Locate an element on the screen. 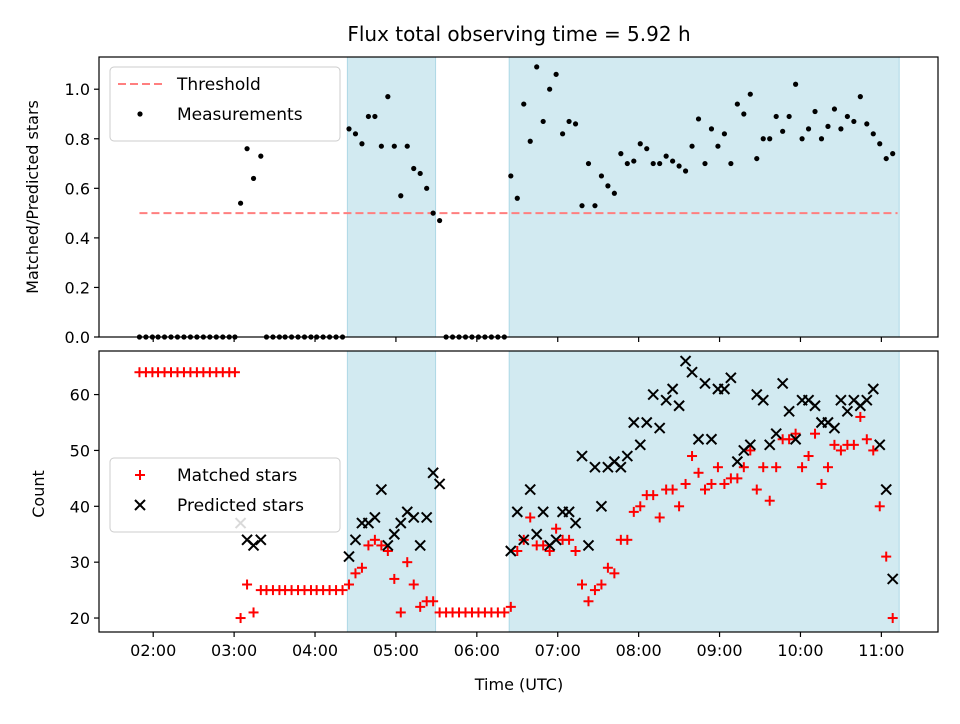 Image resolution: width=960 pixels, height=724 pixels. legend-swatch-measurements is located at coordinates (140, 114).